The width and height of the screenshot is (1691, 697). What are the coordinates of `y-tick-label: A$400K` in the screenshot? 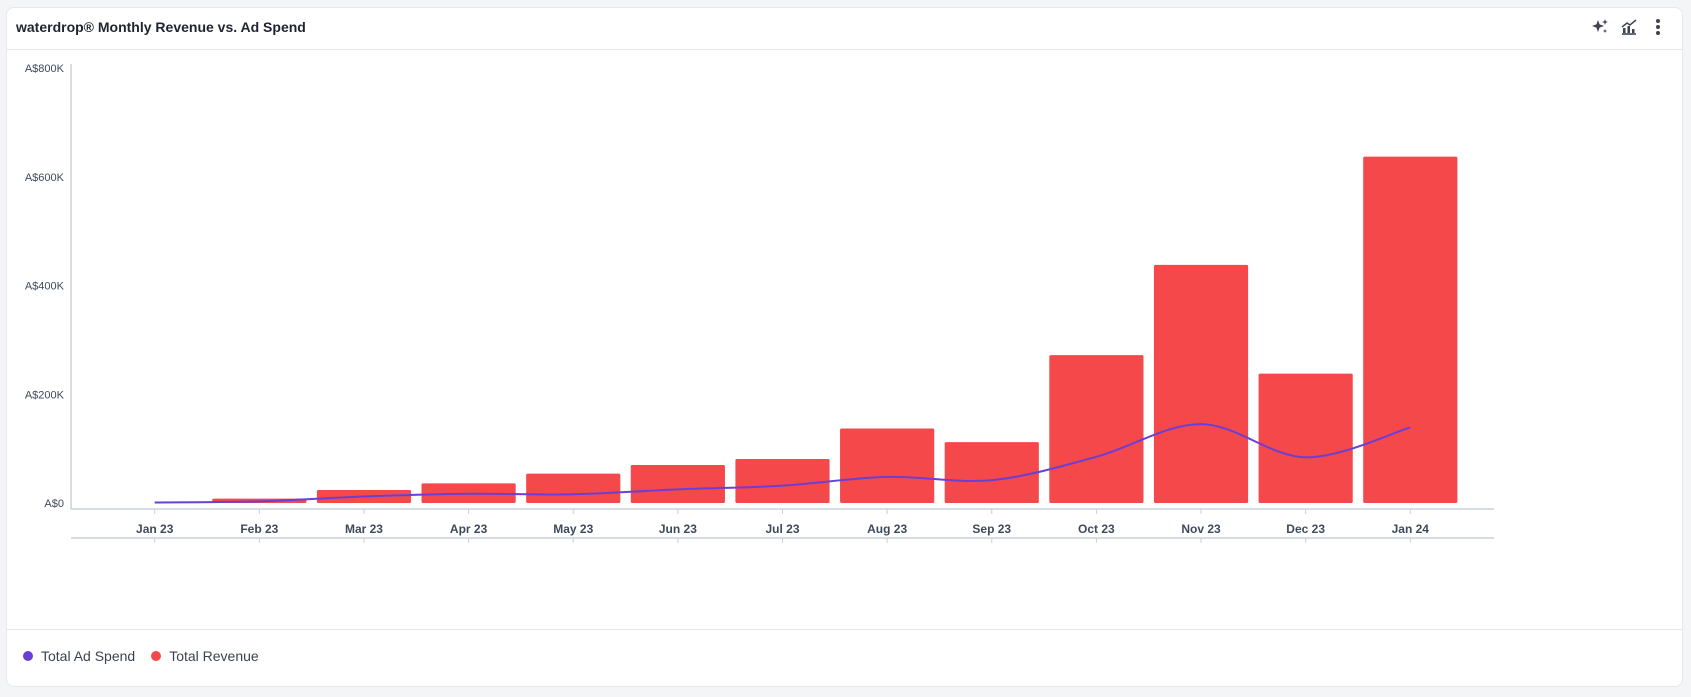 It's located at (45, 287).